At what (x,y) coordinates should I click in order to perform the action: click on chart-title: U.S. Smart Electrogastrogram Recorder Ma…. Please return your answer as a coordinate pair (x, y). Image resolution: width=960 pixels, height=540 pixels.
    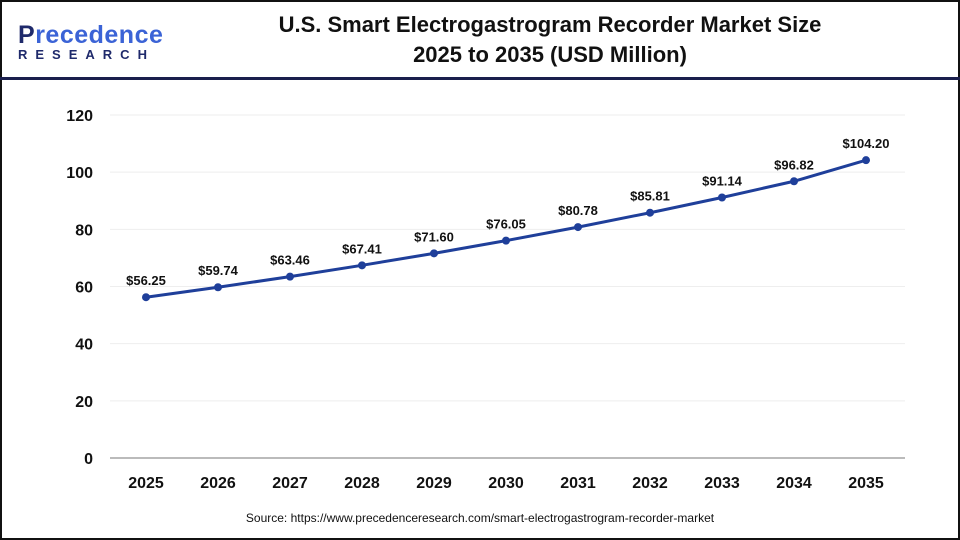
    Looking at the image, I should click on (550, 40).